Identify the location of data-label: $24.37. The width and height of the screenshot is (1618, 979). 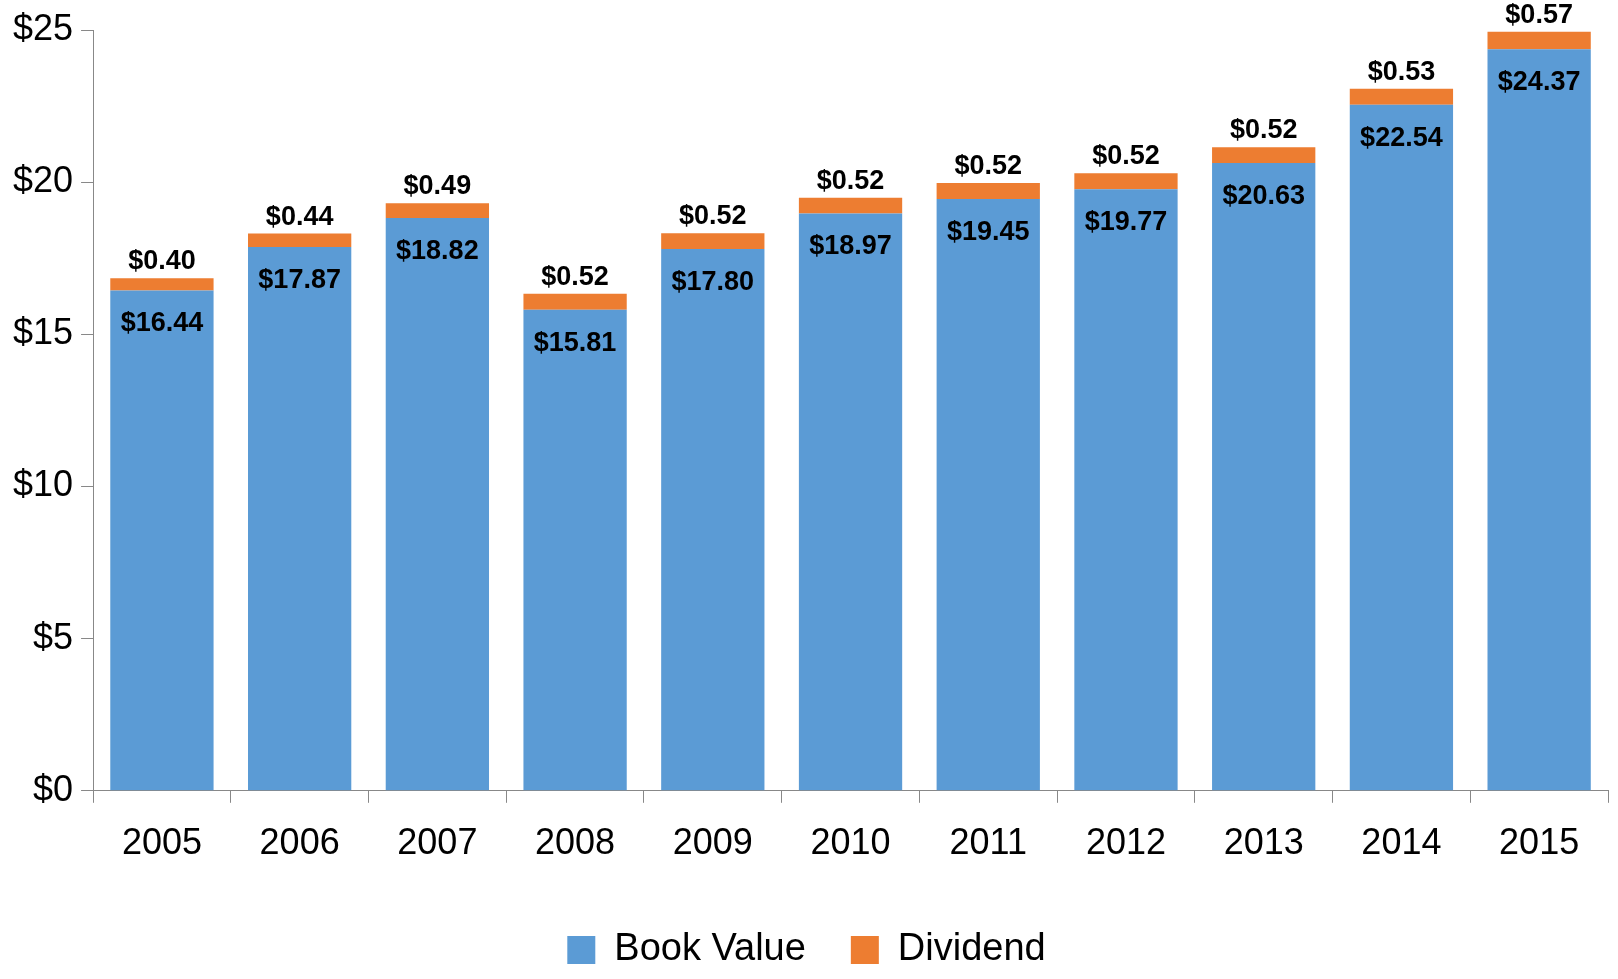
(1539, 81).